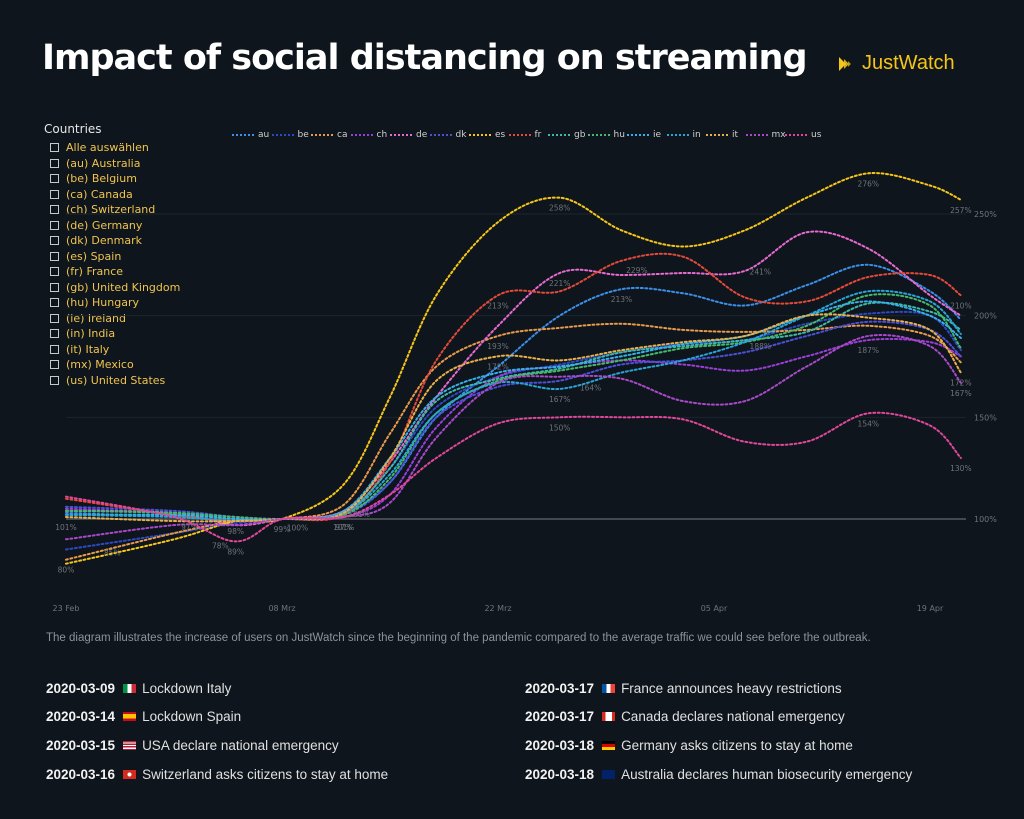 The height and width of the screenshot is (819, 1024). Describe the element at coordinates (760, 271) in the screenshot. I see `data-label: 241%` at that location.